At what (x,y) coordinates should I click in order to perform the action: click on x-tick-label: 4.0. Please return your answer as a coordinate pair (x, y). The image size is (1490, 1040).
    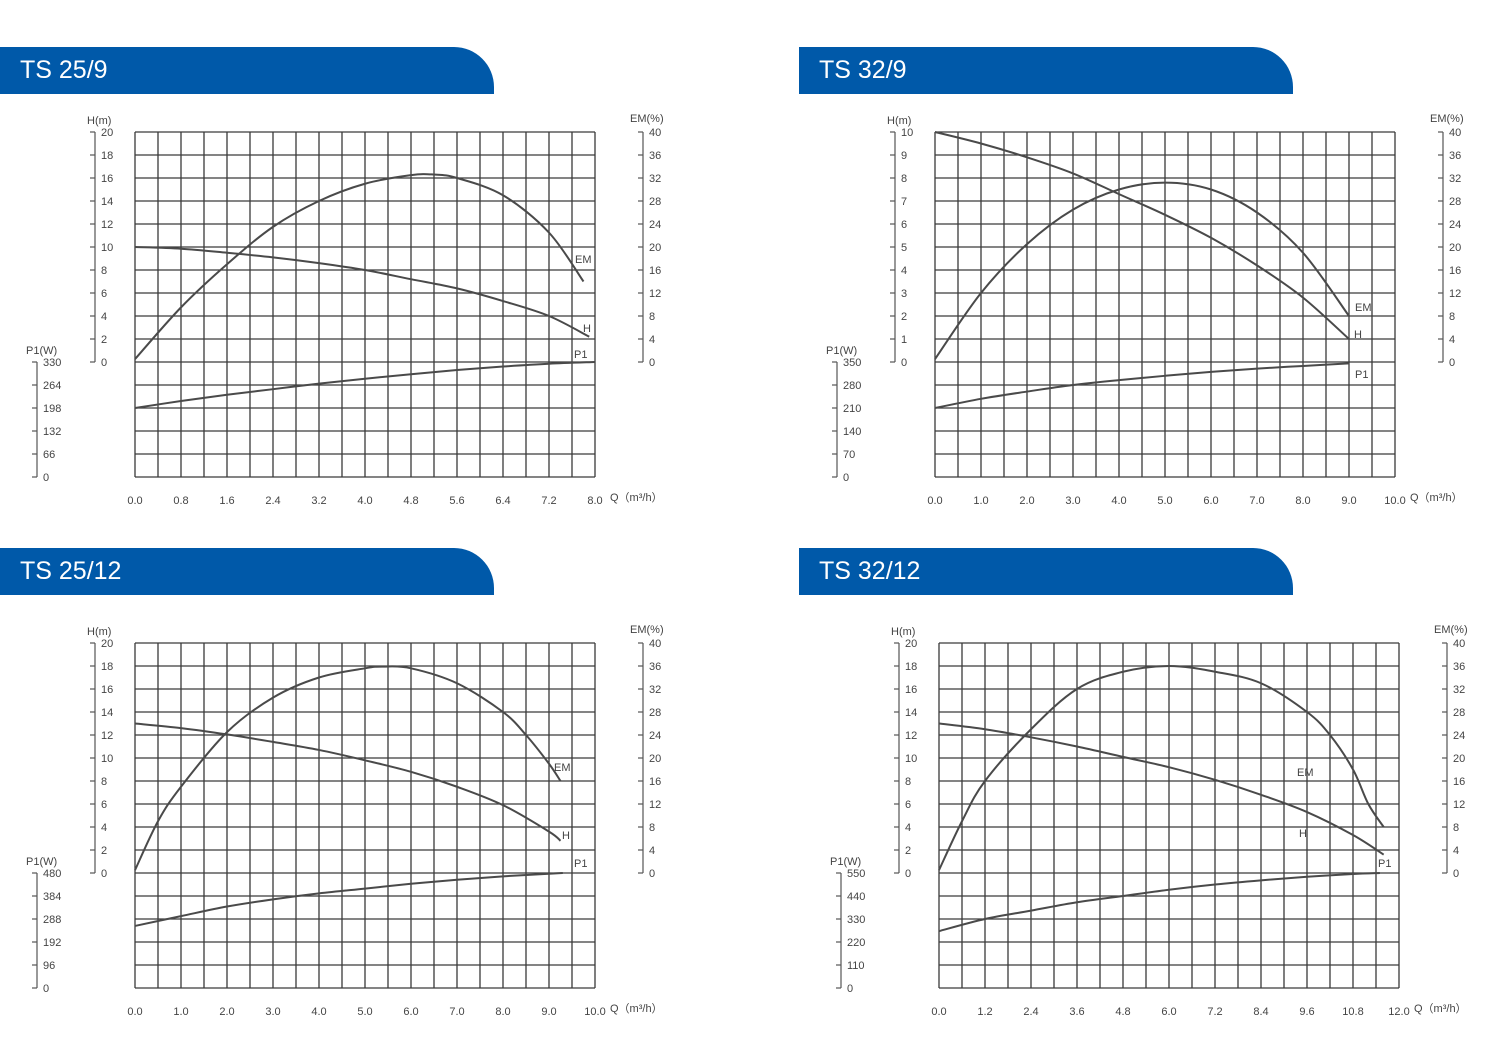
    Looking at the image, I should click on (1118, 501).